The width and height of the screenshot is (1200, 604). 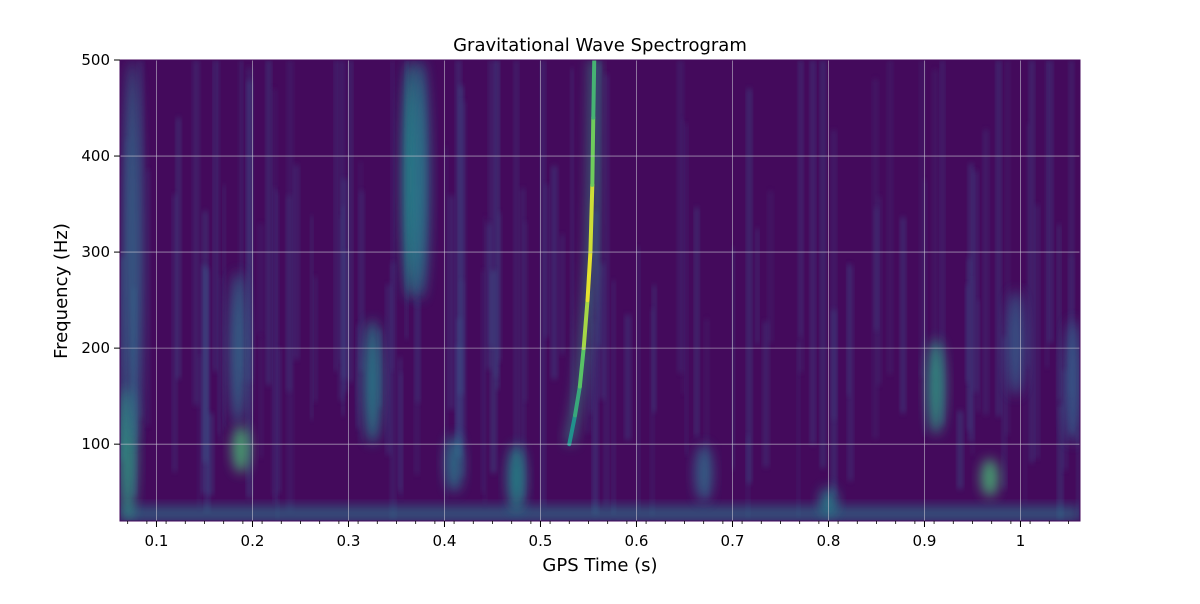 What do you see at coordinates (600, 45) in the screenshot?
I see `chart-title: Gravitational Wave Spectrogram` at bounding box center [600, 45].